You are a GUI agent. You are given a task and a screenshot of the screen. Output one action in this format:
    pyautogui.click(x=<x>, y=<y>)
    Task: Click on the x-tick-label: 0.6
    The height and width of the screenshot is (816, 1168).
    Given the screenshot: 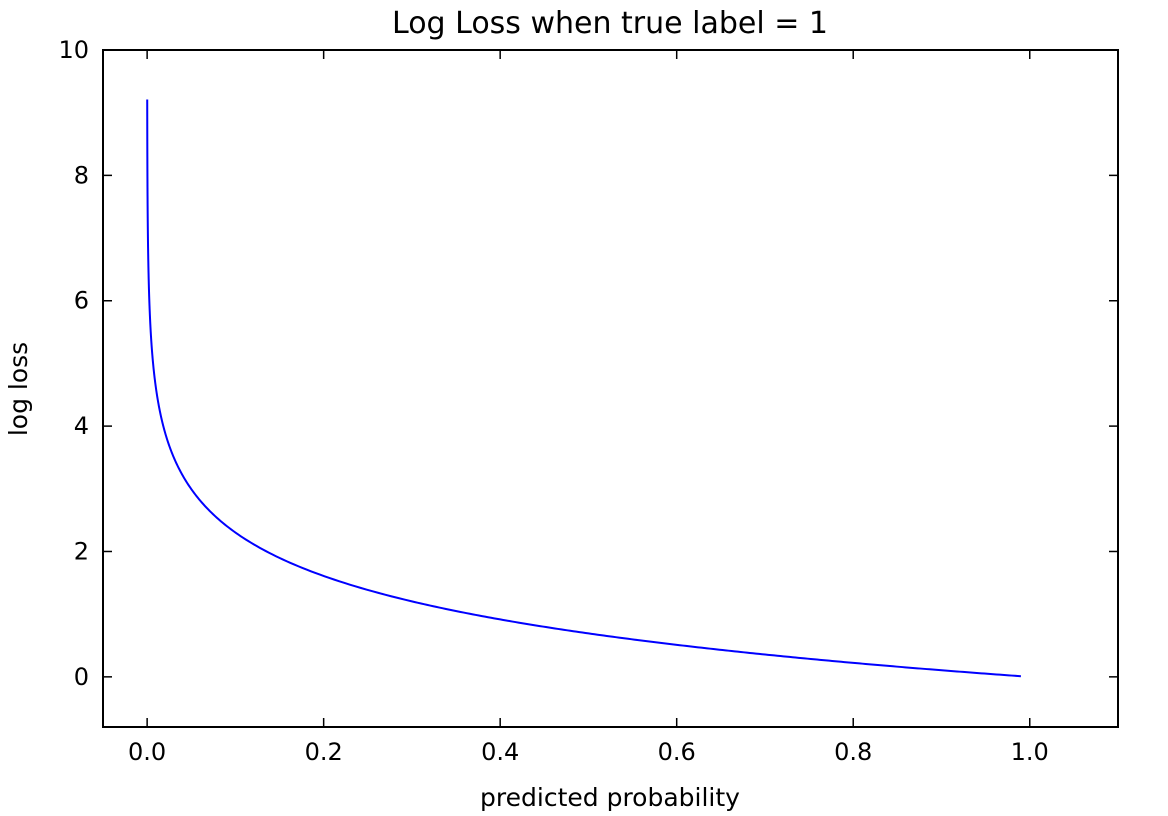 What is the action you would take?
    pyautogui.click(x=677, y=752)
    